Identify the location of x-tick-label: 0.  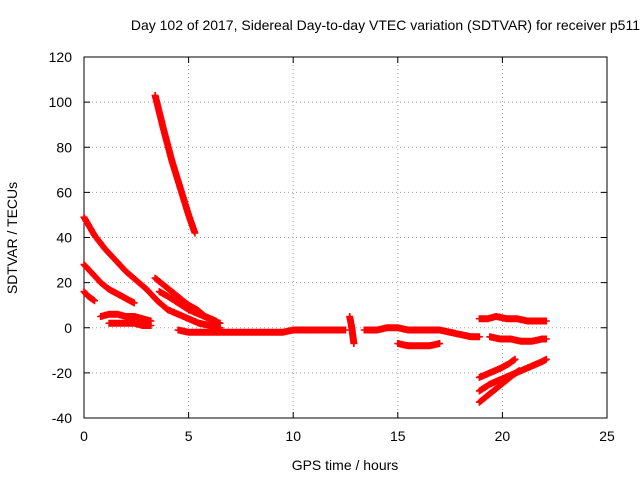
(84, 436).